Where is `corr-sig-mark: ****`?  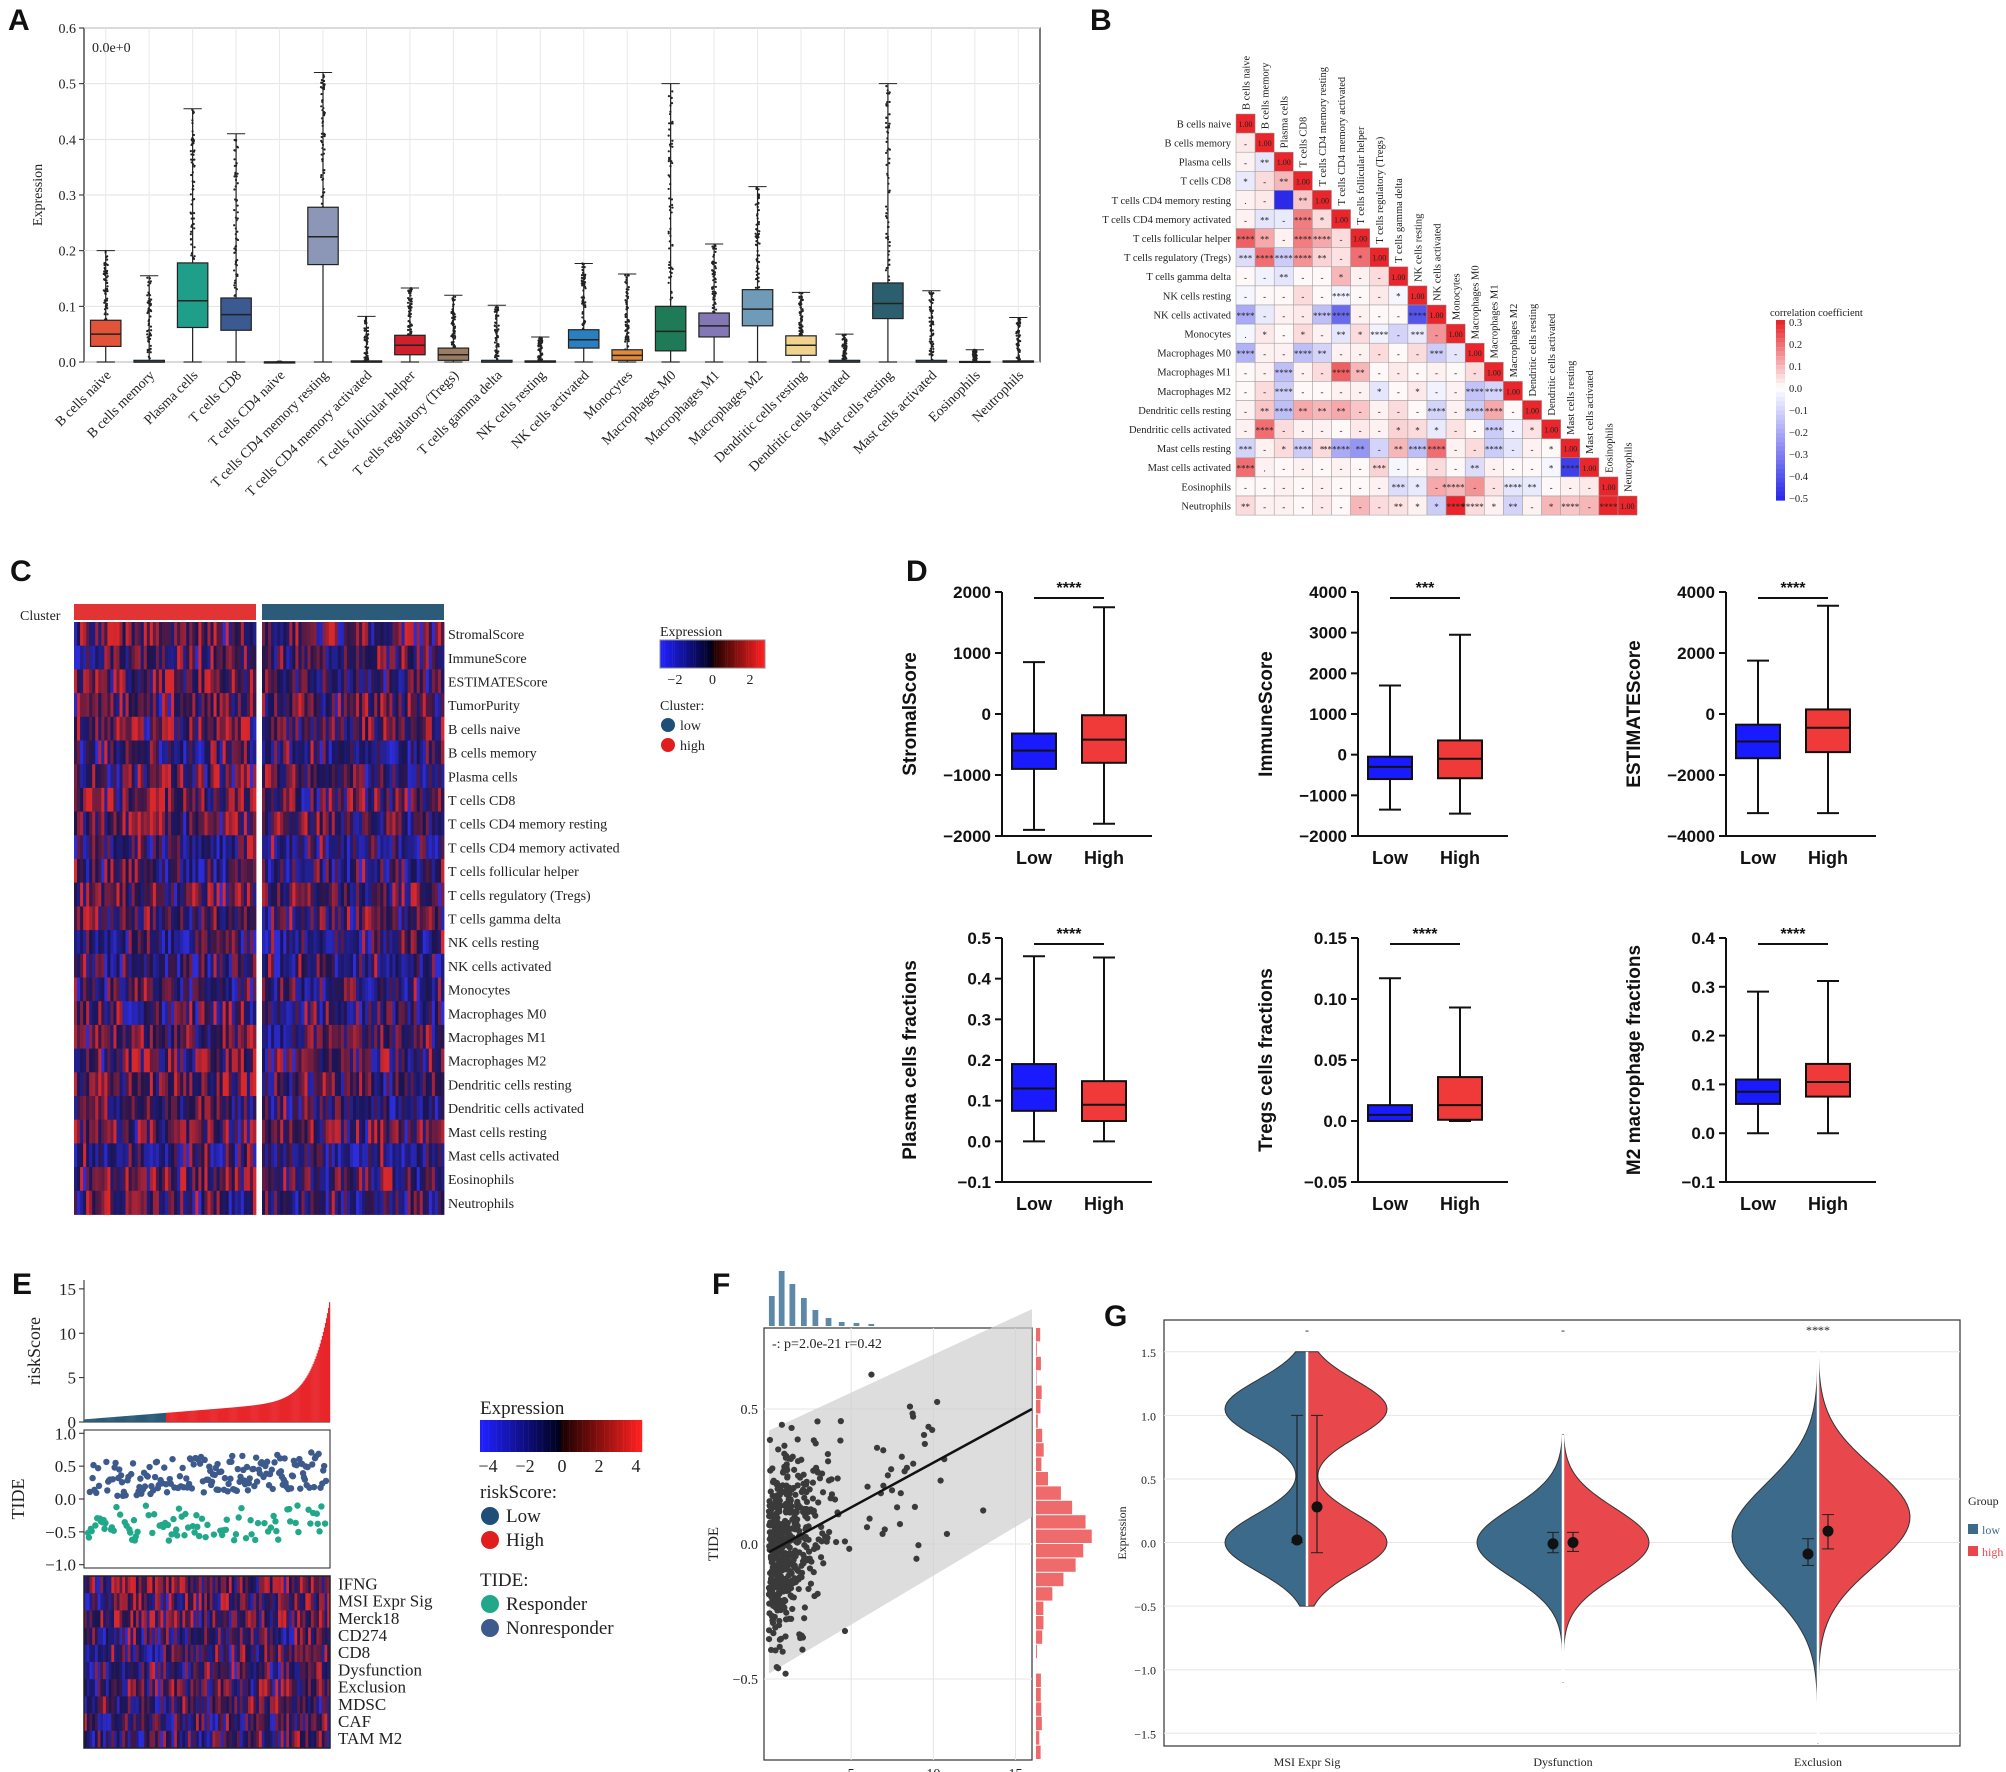 corr-sig-mark: **** is located at coordinates (1284, 258).